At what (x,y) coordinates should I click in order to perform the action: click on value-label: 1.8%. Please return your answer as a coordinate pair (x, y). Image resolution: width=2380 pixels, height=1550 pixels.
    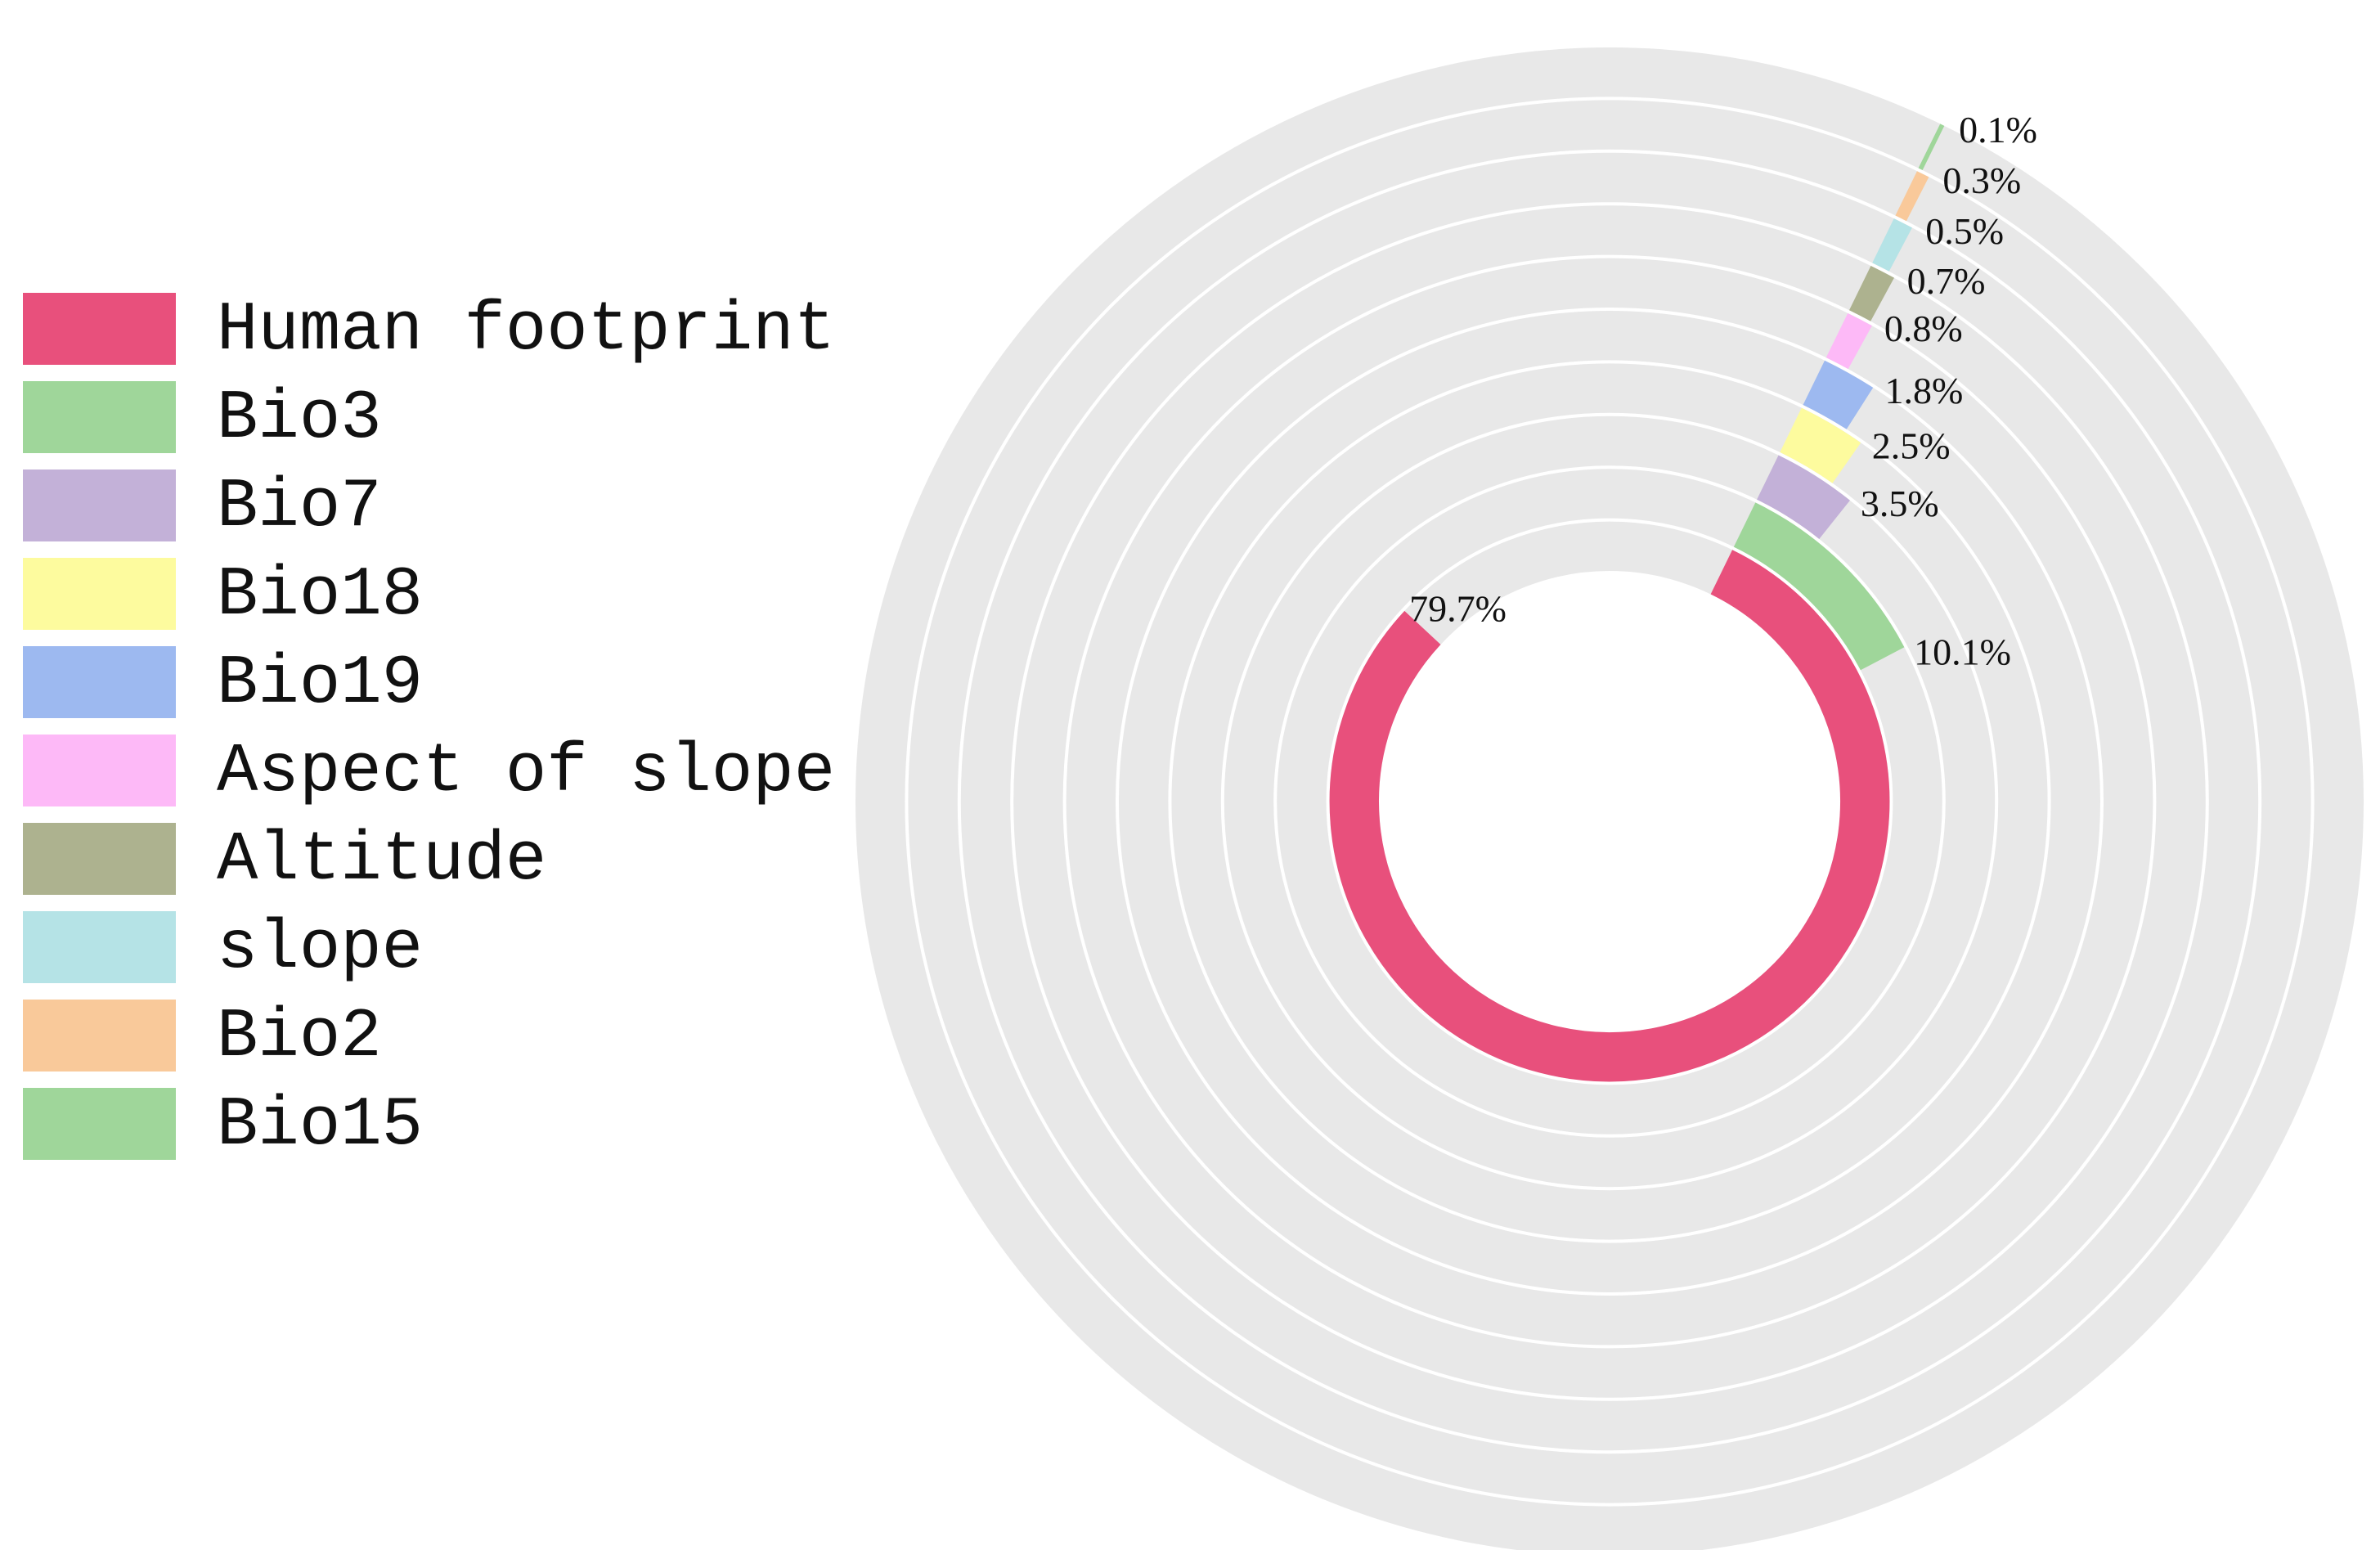
    Looking at the image, I should click on (1923, 390).